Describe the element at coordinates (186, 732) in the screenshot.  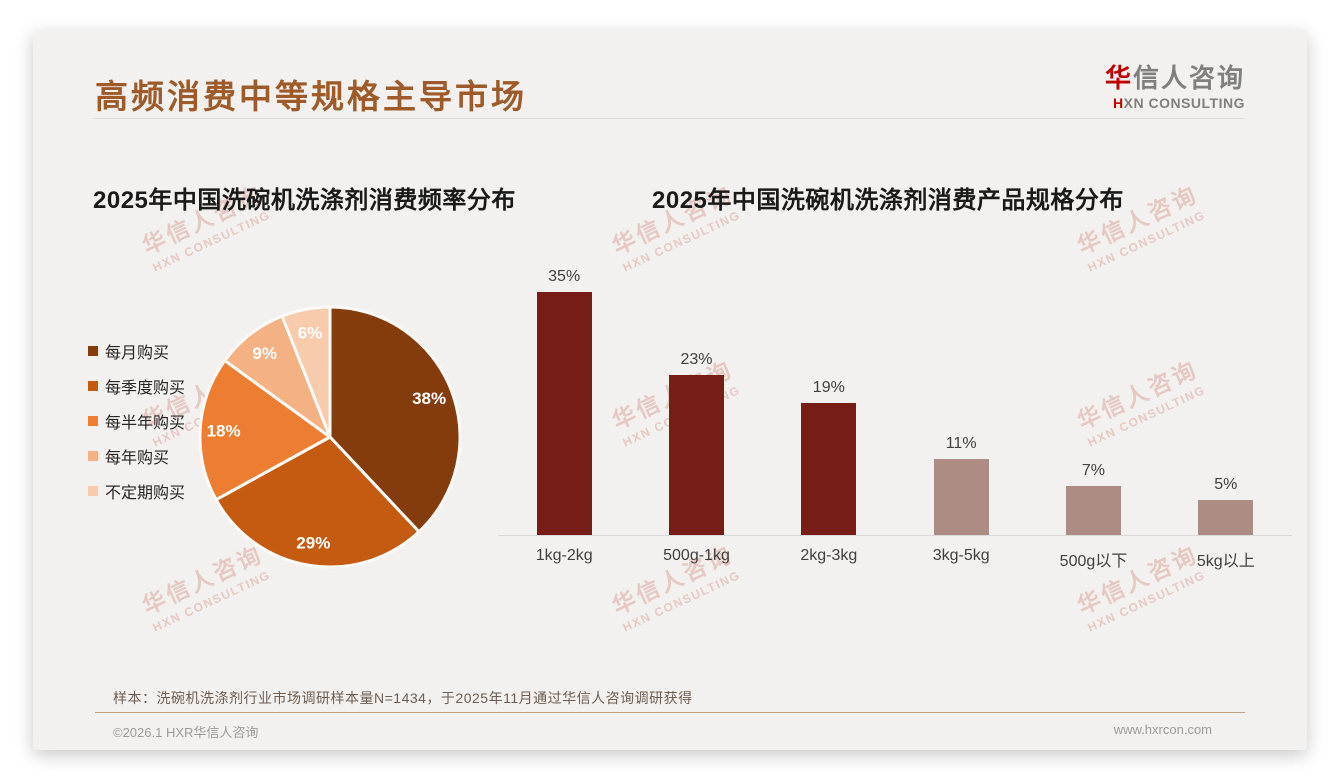
I see `copyright-text: ©2026.1 HXR华信人咨询` at that location.